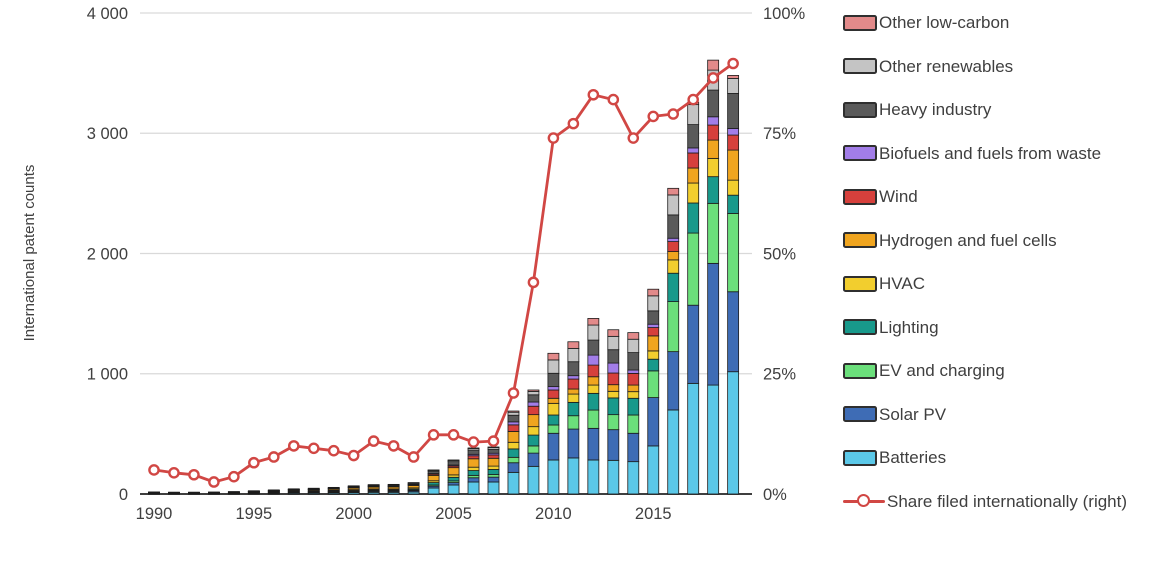 This screenshot has height=572, width=1172. What do you see at coordinates (775, 495) in the screenshot?
I see `right-axis-tick: 0%` at bounding box center [775, 495].